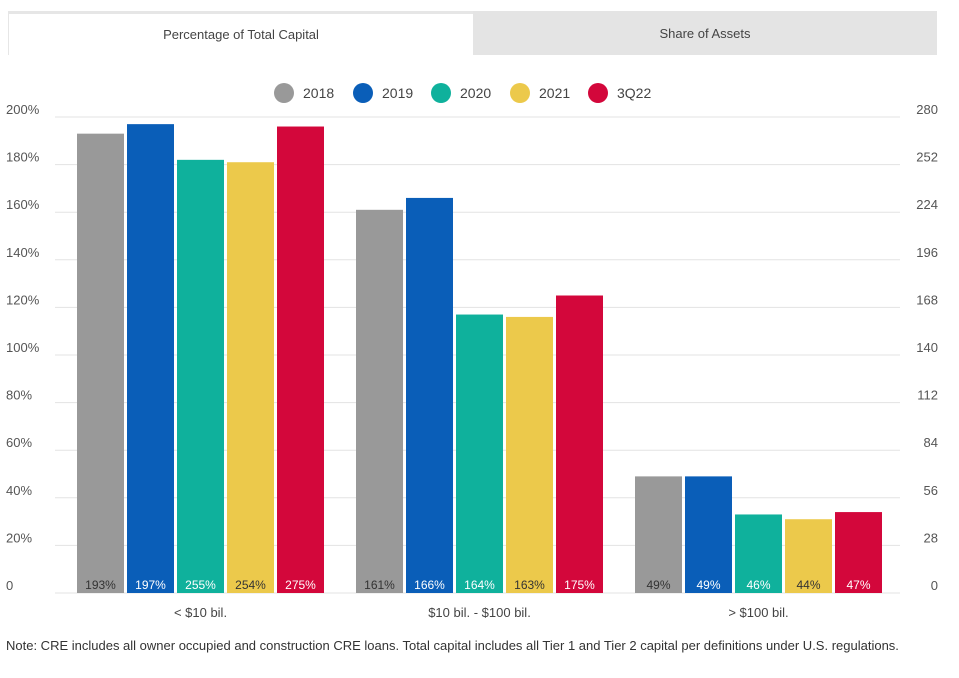 The width and height of the screenshot is (959, 678). Describe the element at coordinates (927, 395) in the screenshot. I see `right-tick-label: 112` at that location.